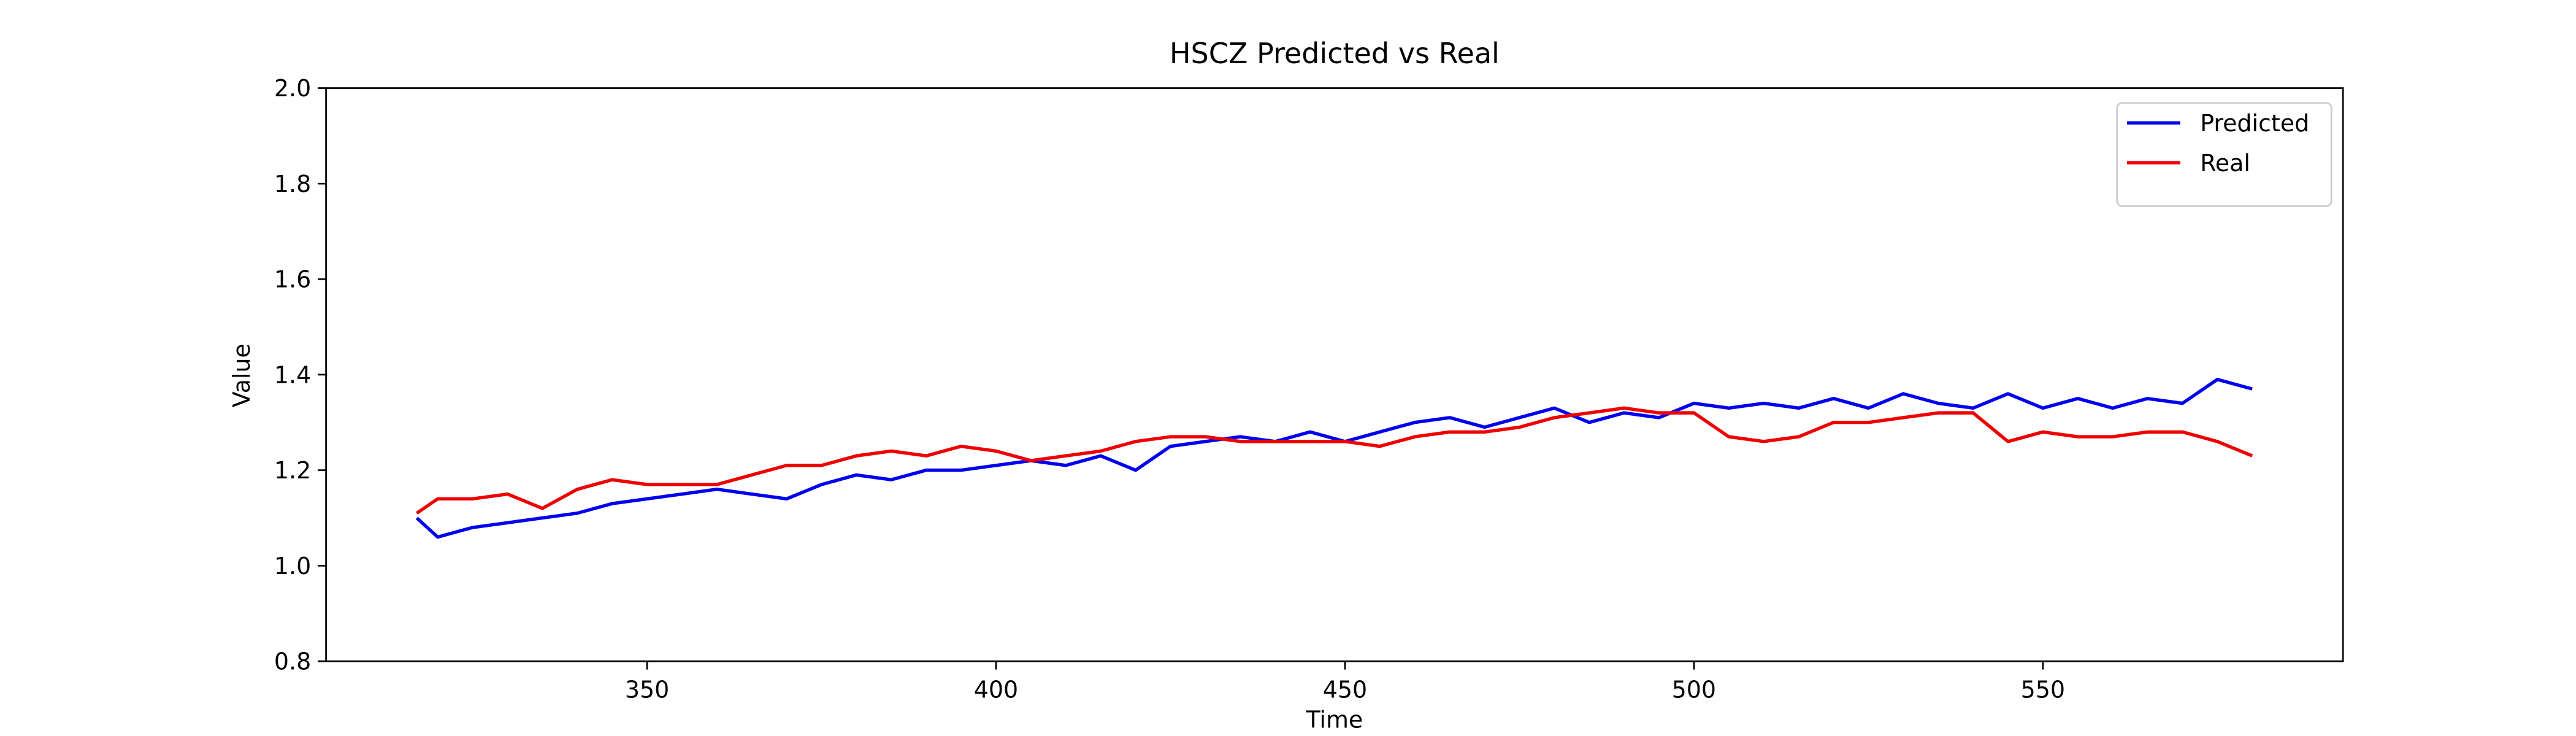 The width and height of the screenshot is (2576, 736). Describe the element at coordinates (1334, 719) in the screenshot. I see `x-axis-label: Time` at that location.